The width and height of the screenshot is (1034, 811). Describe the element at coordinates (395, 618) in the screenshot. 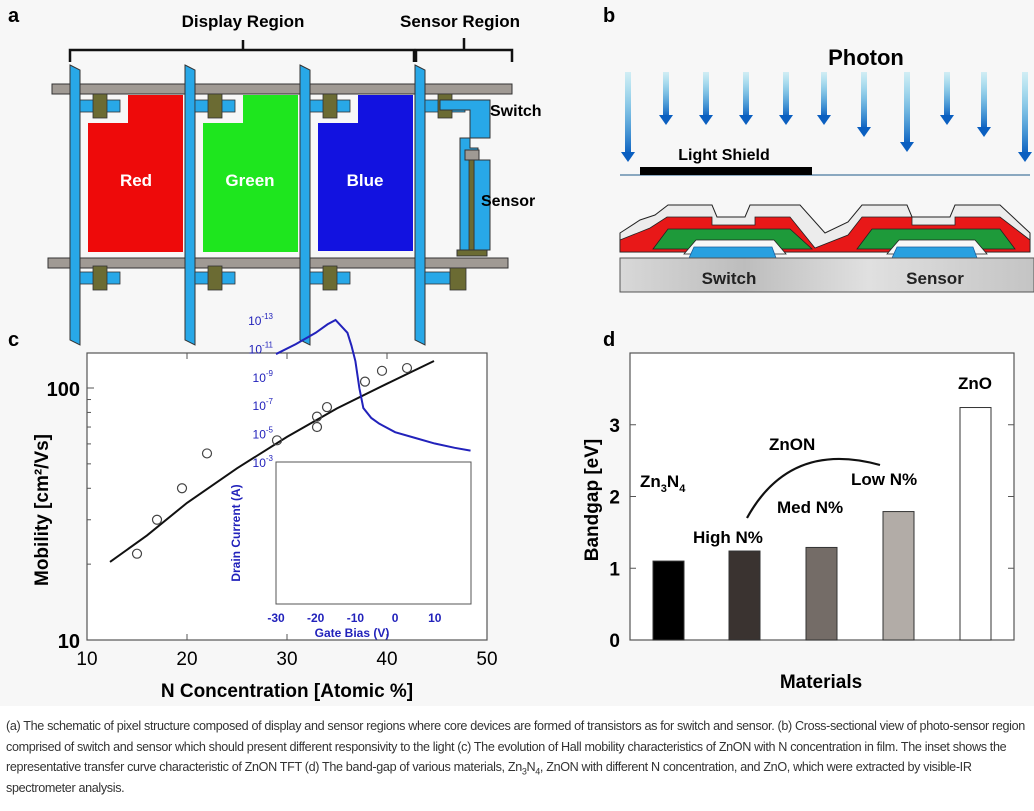

I see `inset-x-tick-label: 0` at that location.